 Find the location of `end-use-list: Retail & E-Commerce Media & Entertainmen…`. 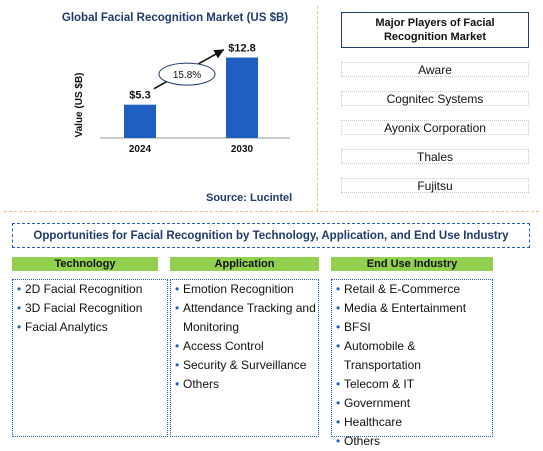

end-use-list: Retail & E-Commerce Media & Entertainmen… is located at coordinates (412, 365).